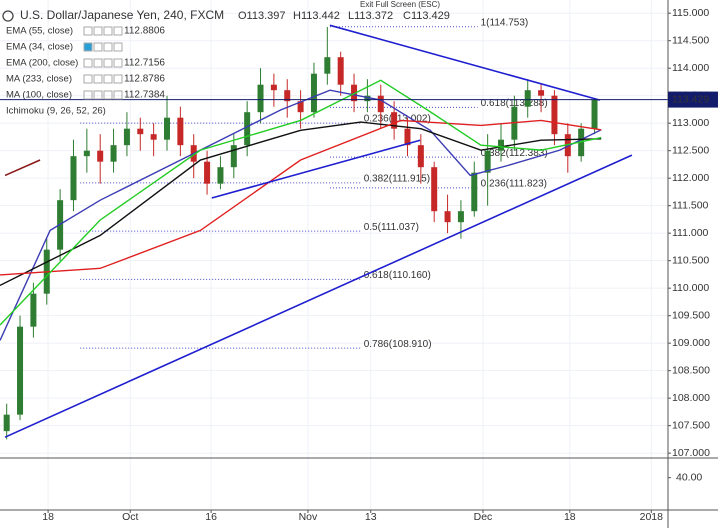 The image size is (718, 528). What do you see at coordinates (39, 31) in the screenshot?
I see `legend-label: EMA (55, close)` at bounding box center [39, 31].